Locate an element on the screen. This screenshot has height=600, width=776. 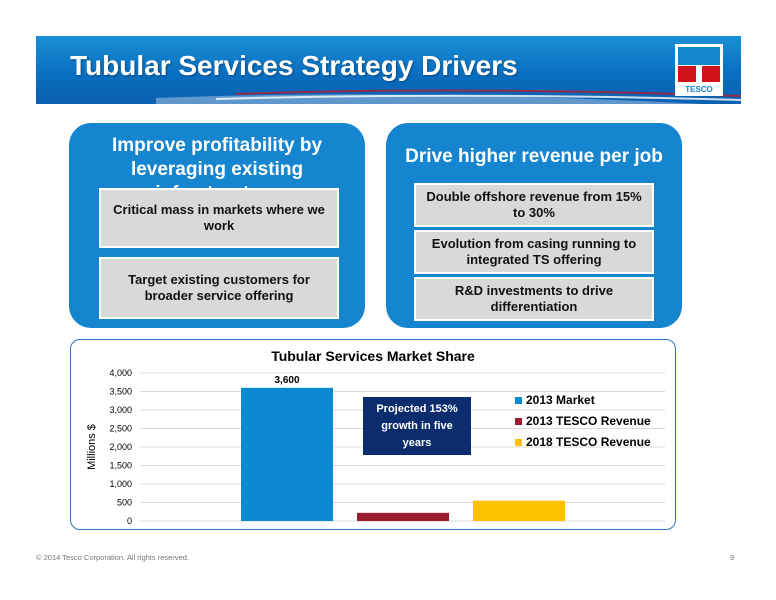
card-text: to 30% is located at coordinates (534, 212).